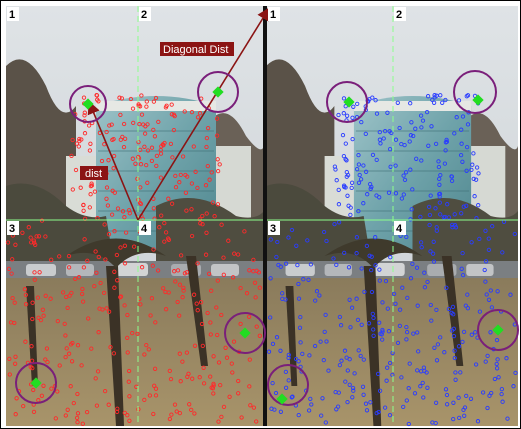  What do you see at coordinates (245, 333) in the screenshot?
I see `left-marker-q4` at bounding box center [245, 333].